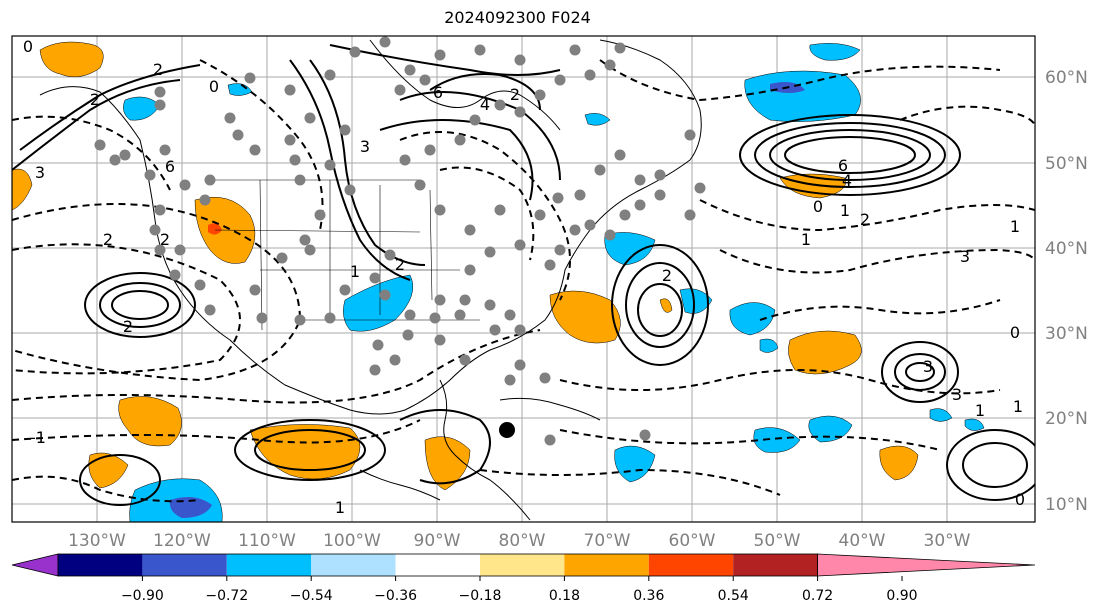 Image resolution: width=1105 pixels, height=615 pixels. I want to click on colorbar-tick-label: −0.18, so click(480, 596).